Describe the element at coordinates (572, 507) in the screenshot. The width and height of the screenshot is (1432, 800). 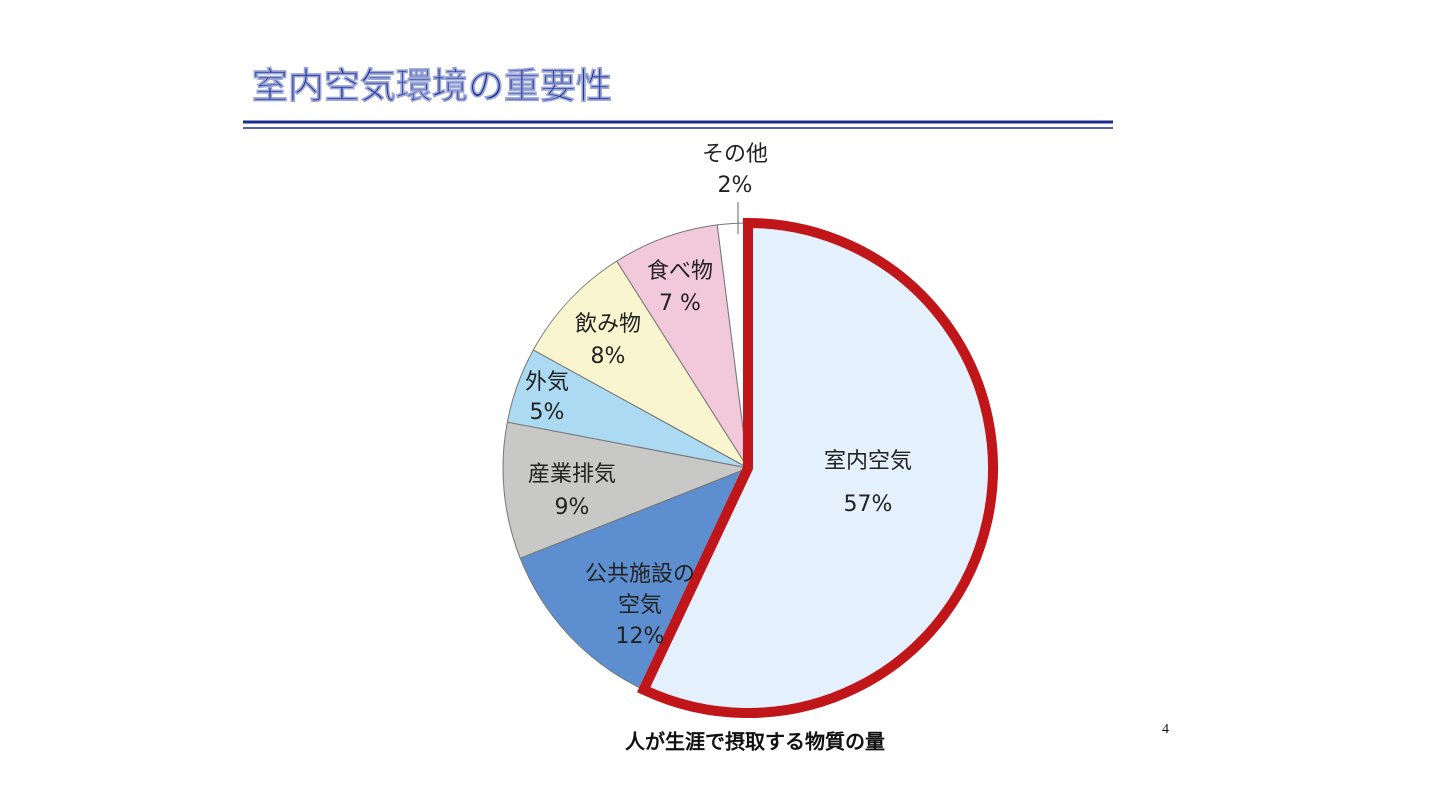
I see `slice-value-label: 9%` at that location.